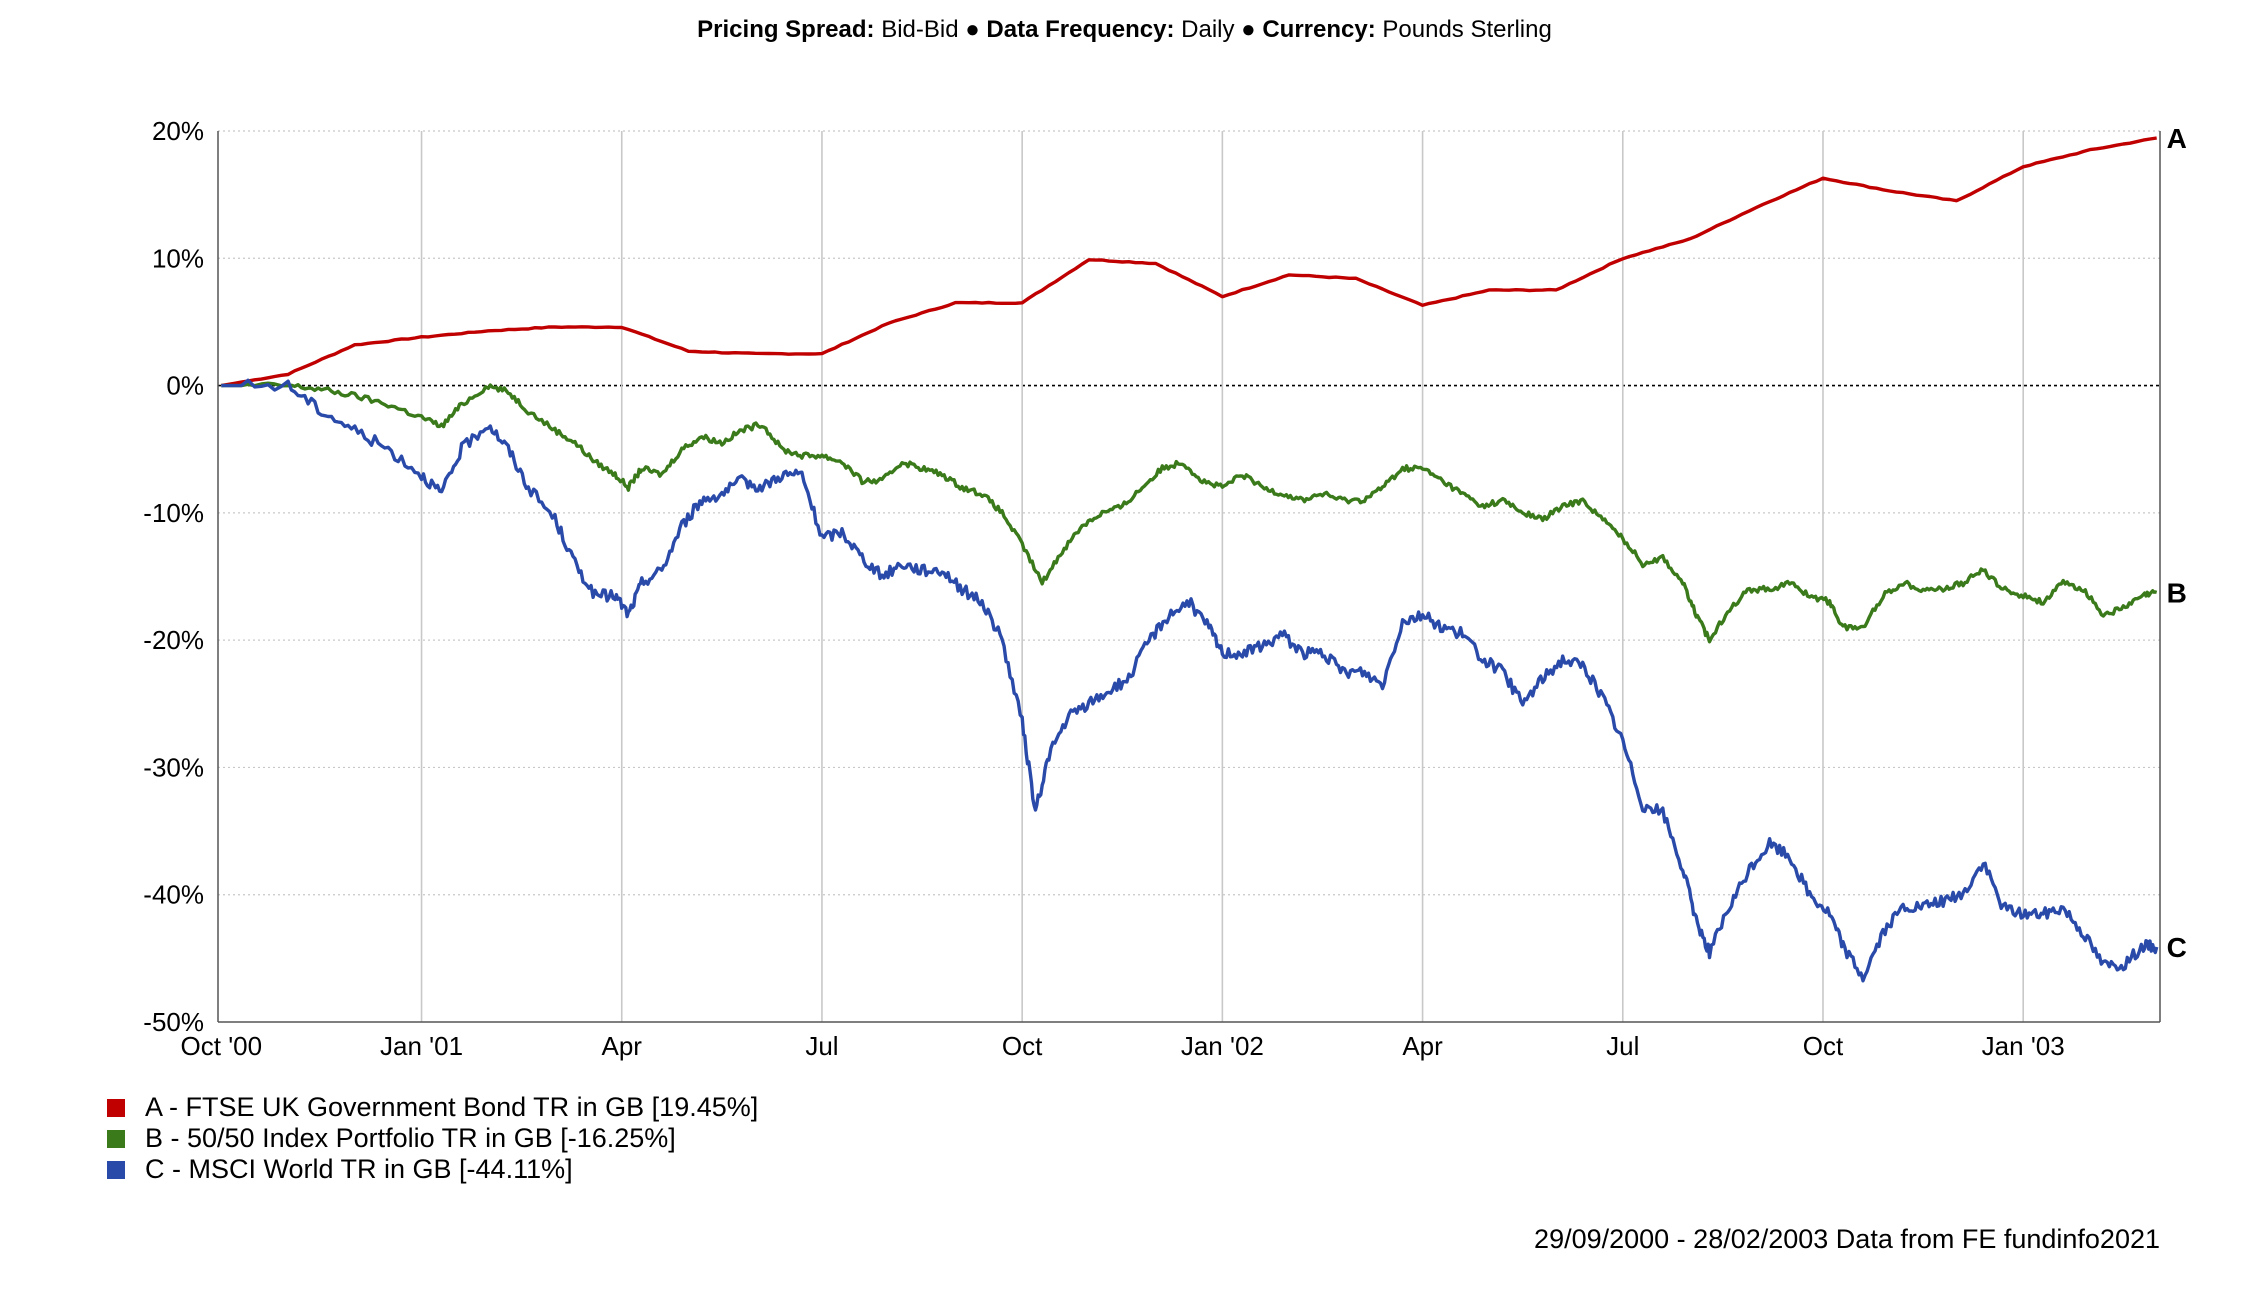  Describe the element at coordinates (2023, 1046) in the screenshot. I see `x-tick-label: Jan '03` at that location.